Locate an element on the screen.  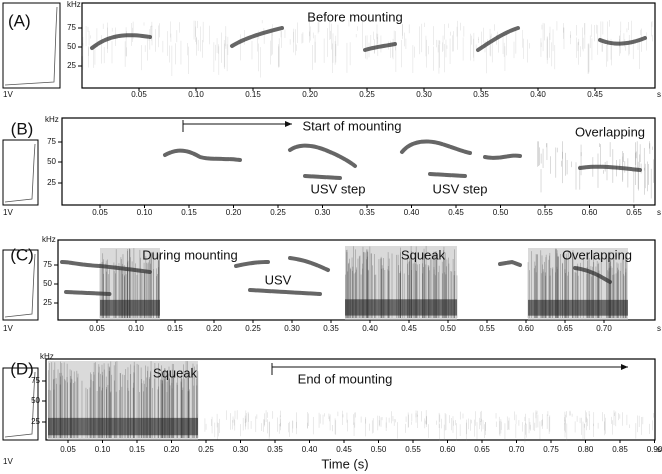
x-tick-label: 0.75 is located at coordinates (551, 449).